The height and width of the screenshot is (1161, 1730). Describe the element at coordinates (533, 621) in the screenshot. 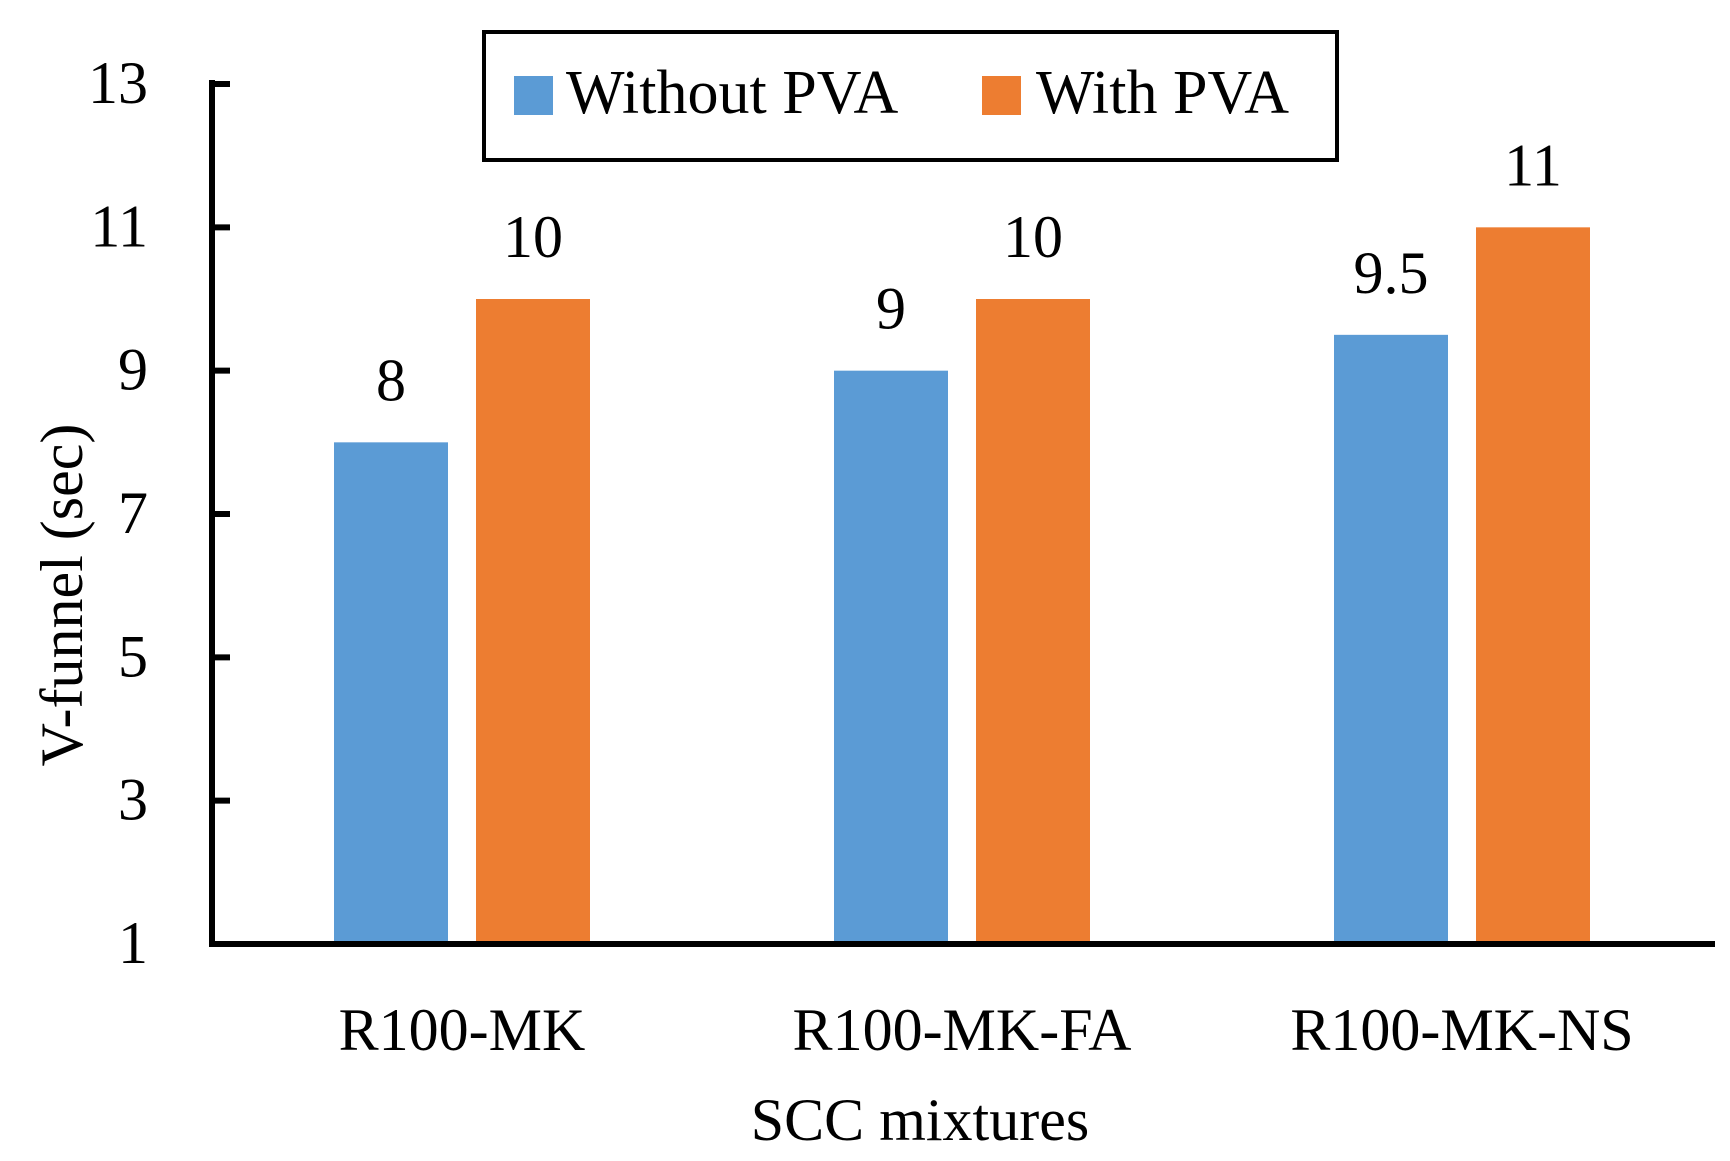

I see `bar-with-pva-r100-mk` at that location.